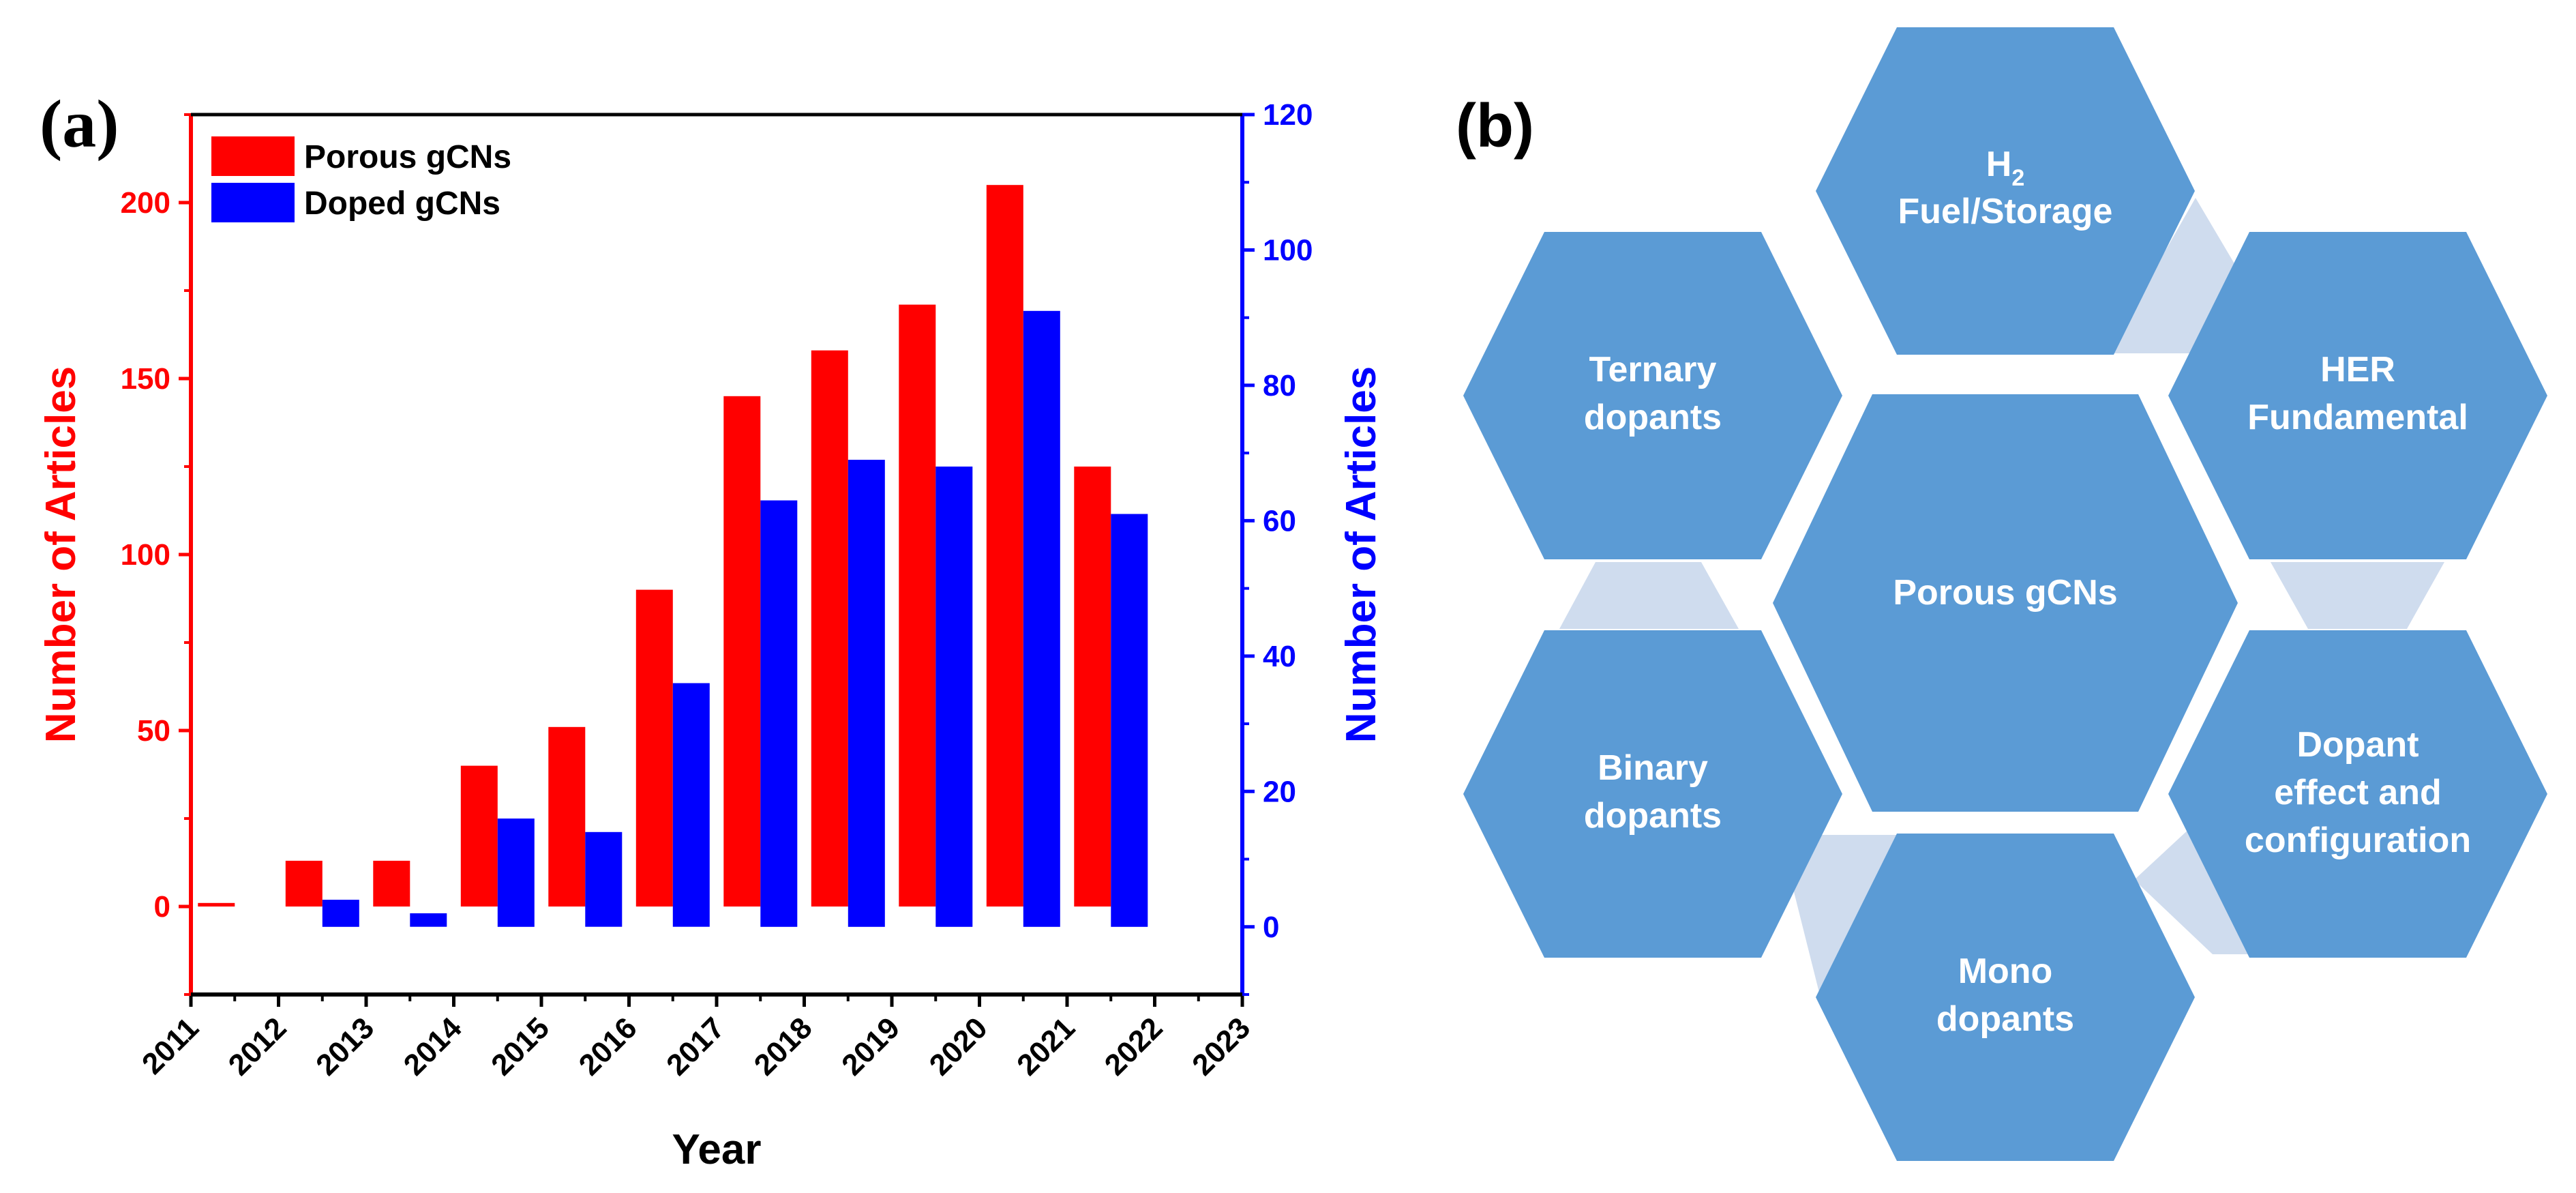 The image size is (2576, 1193). I want to click on y-axis-right-title: Number of Articles, so click(1361, 554).